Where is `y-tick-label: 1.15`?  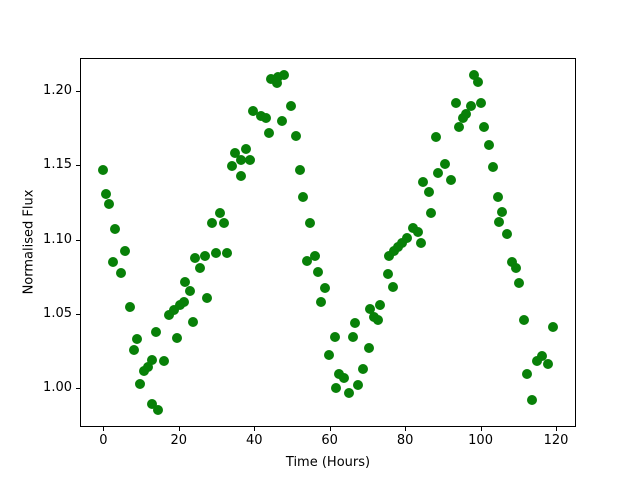
y-tick-label: 1.15 is located at coordinates (57, 165).